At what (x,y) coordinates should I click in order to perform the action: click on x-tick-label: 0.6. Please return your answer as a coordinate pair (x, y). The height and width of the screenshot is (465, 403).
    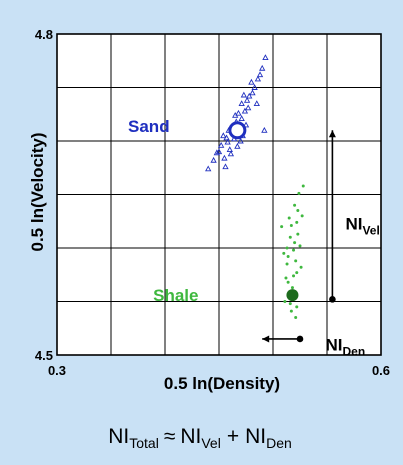
    Looking at the image, I should click on (381, 370).